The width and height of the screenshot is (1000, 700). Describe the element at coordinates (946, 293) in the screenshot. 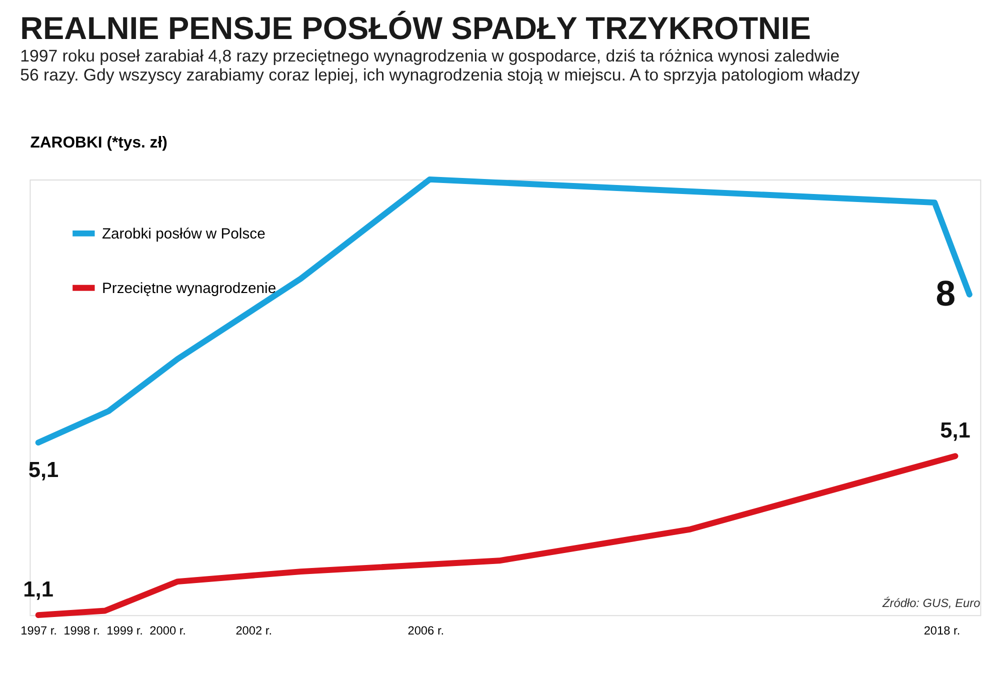

I see `annotation: 8` at that location.